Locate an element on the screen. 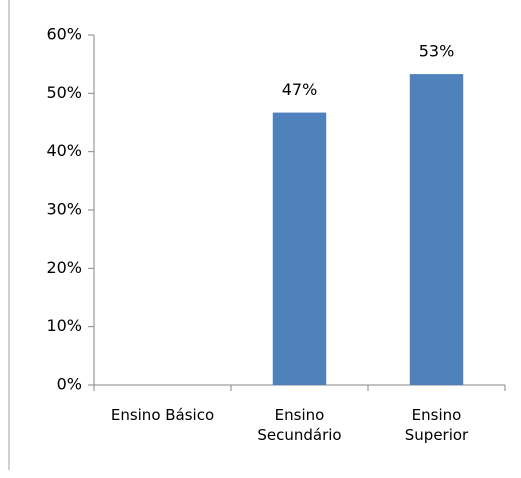 The image size is (521, 478). x-tick-label: Ensino Superior is located at coordinates (436, 425).